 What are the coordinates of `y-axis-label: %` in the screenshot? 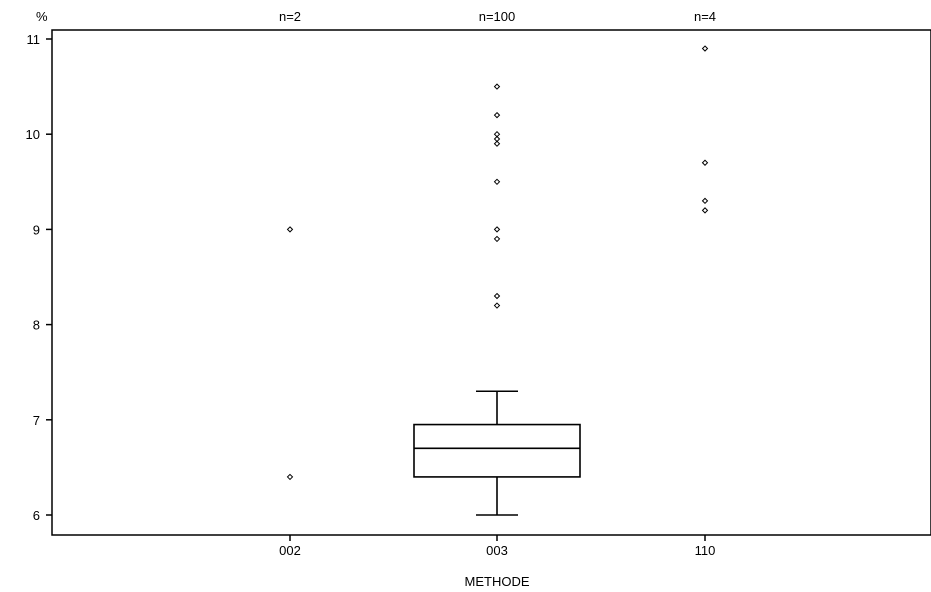 It's located at (42, 16).